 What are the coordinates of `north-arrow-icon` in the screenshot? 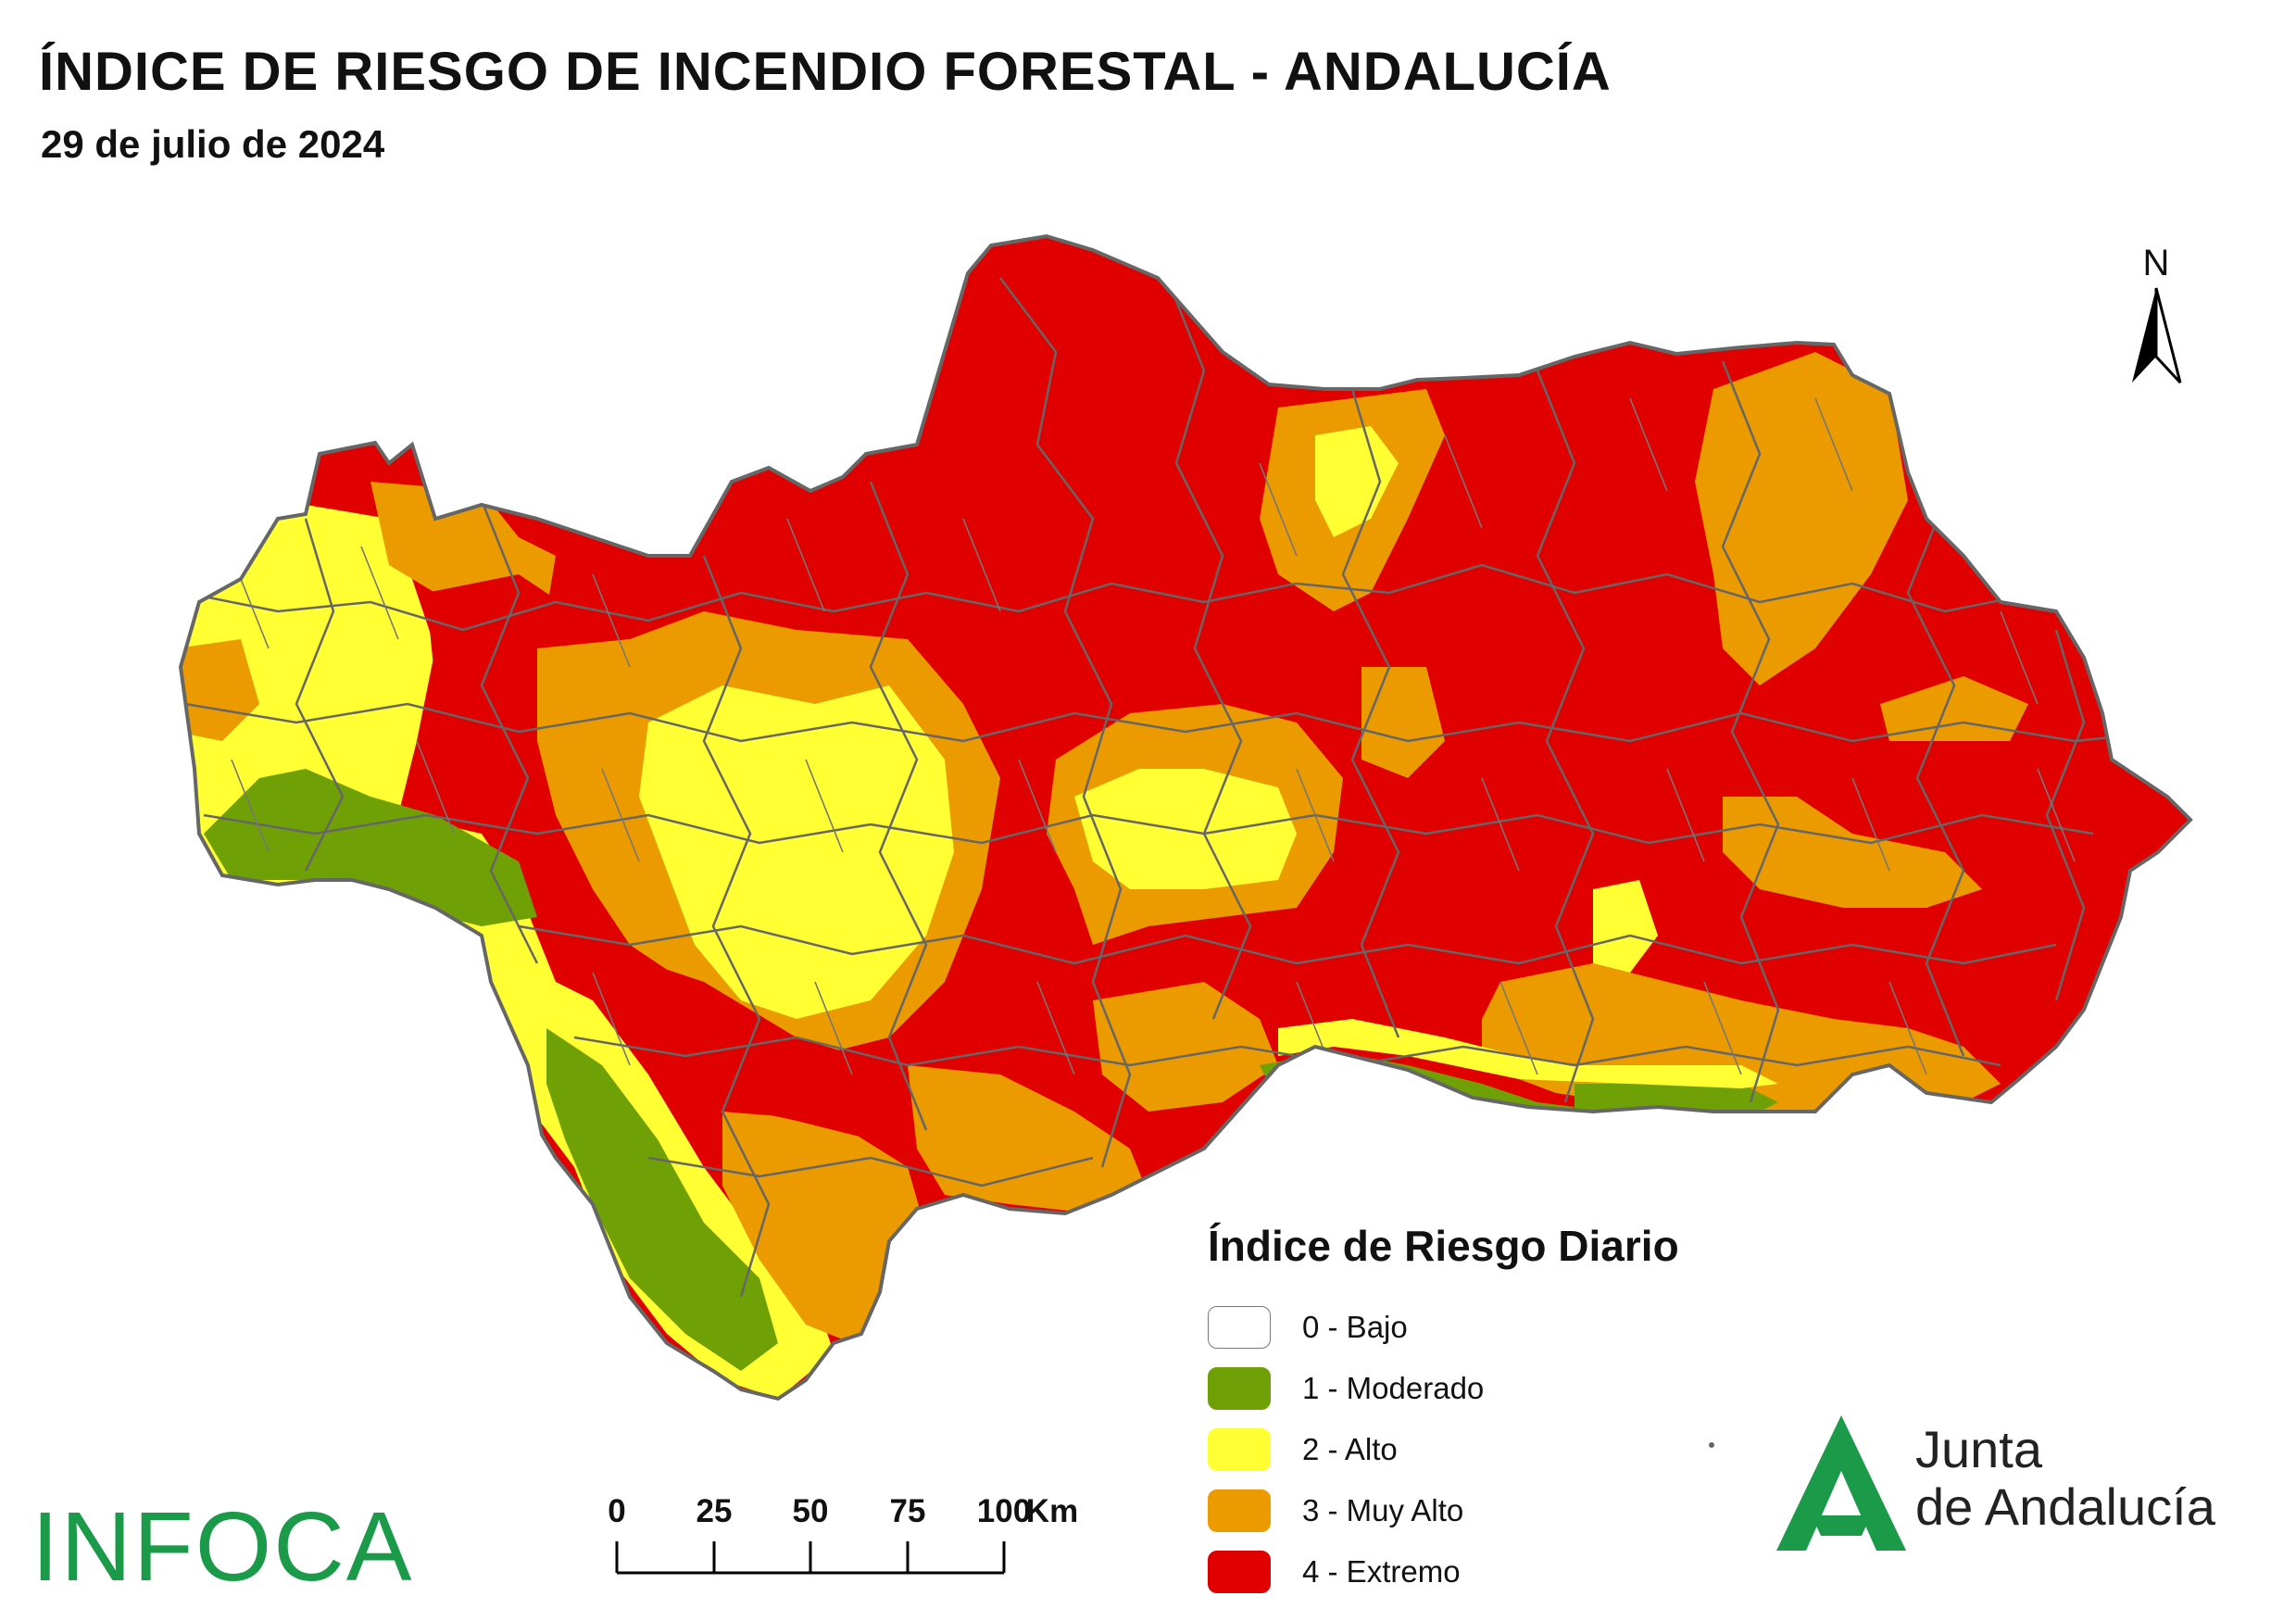 It's located at (2157, 335).